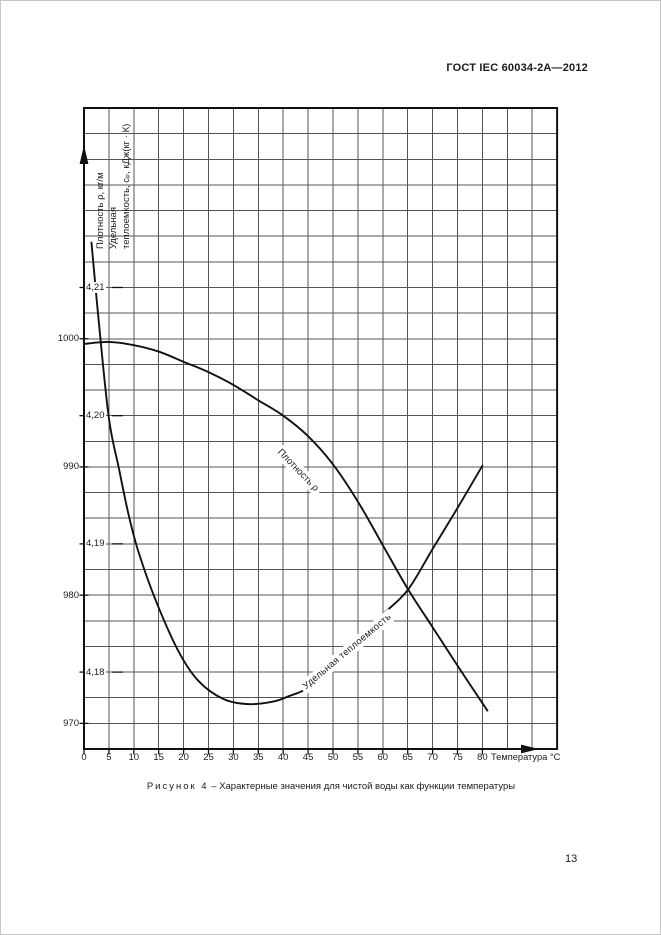 The image size is (661, 935). What do you see at coordinates (68, 339) in the screenshot?
I see `density-tick-label: 1000` at bounding box center [68, 339].